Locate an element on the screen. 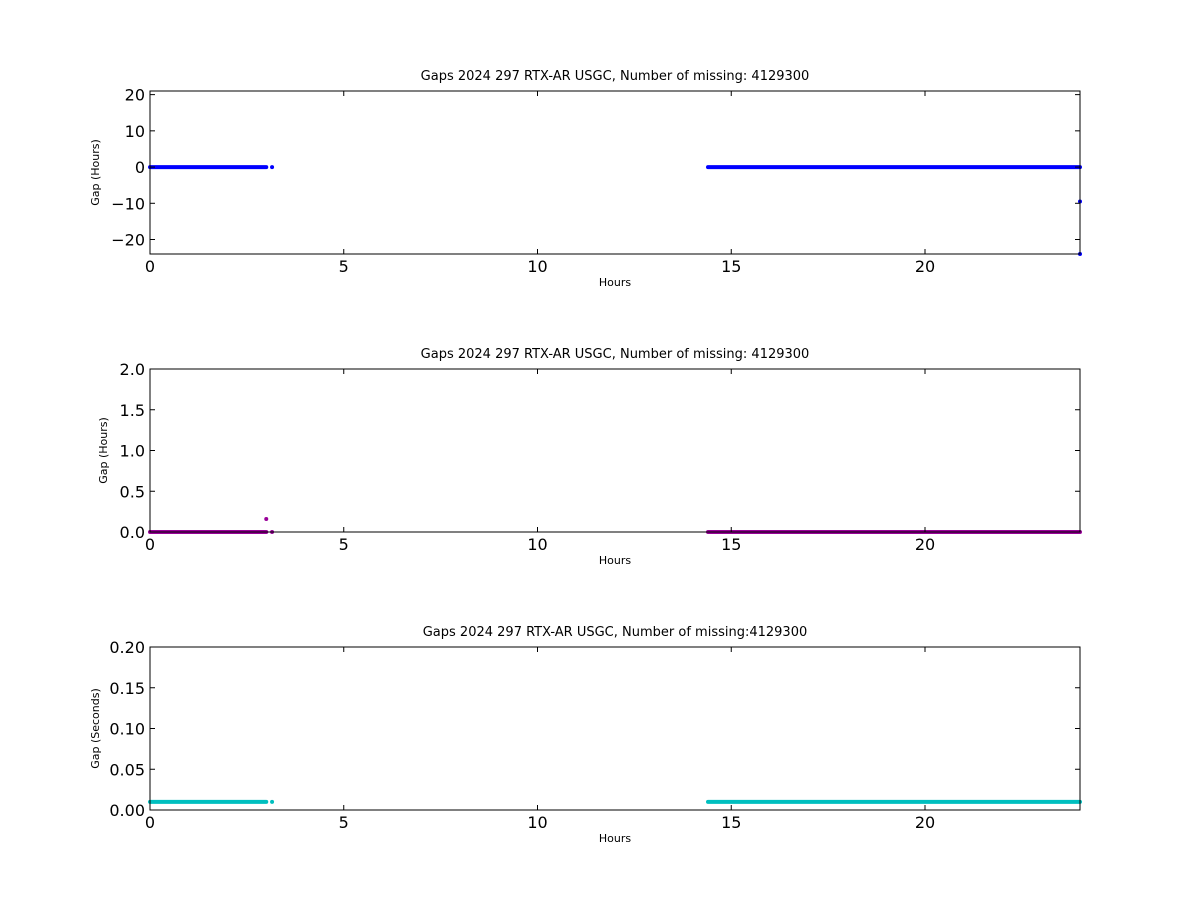 The height and width of the screenshot is (900, 1200). y-tick-label: 0.00 is located at coordinates (127, 810).